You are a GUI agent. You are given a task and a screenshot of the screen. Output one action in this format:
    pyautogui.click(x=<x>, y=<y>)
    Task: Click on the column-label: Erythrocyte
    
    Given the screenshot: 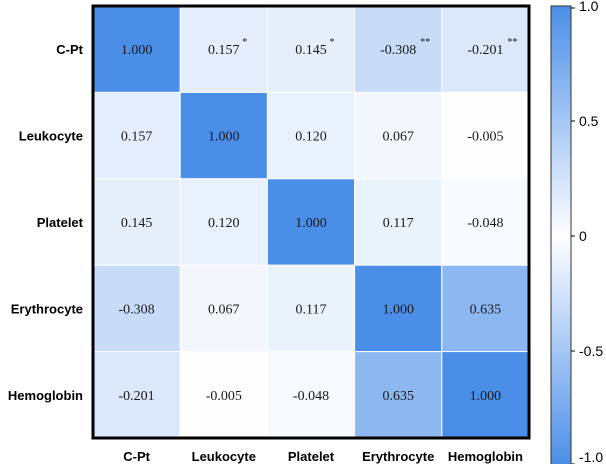 What is the action you would take?
    pyautogui.click(x=398, y=456)
    